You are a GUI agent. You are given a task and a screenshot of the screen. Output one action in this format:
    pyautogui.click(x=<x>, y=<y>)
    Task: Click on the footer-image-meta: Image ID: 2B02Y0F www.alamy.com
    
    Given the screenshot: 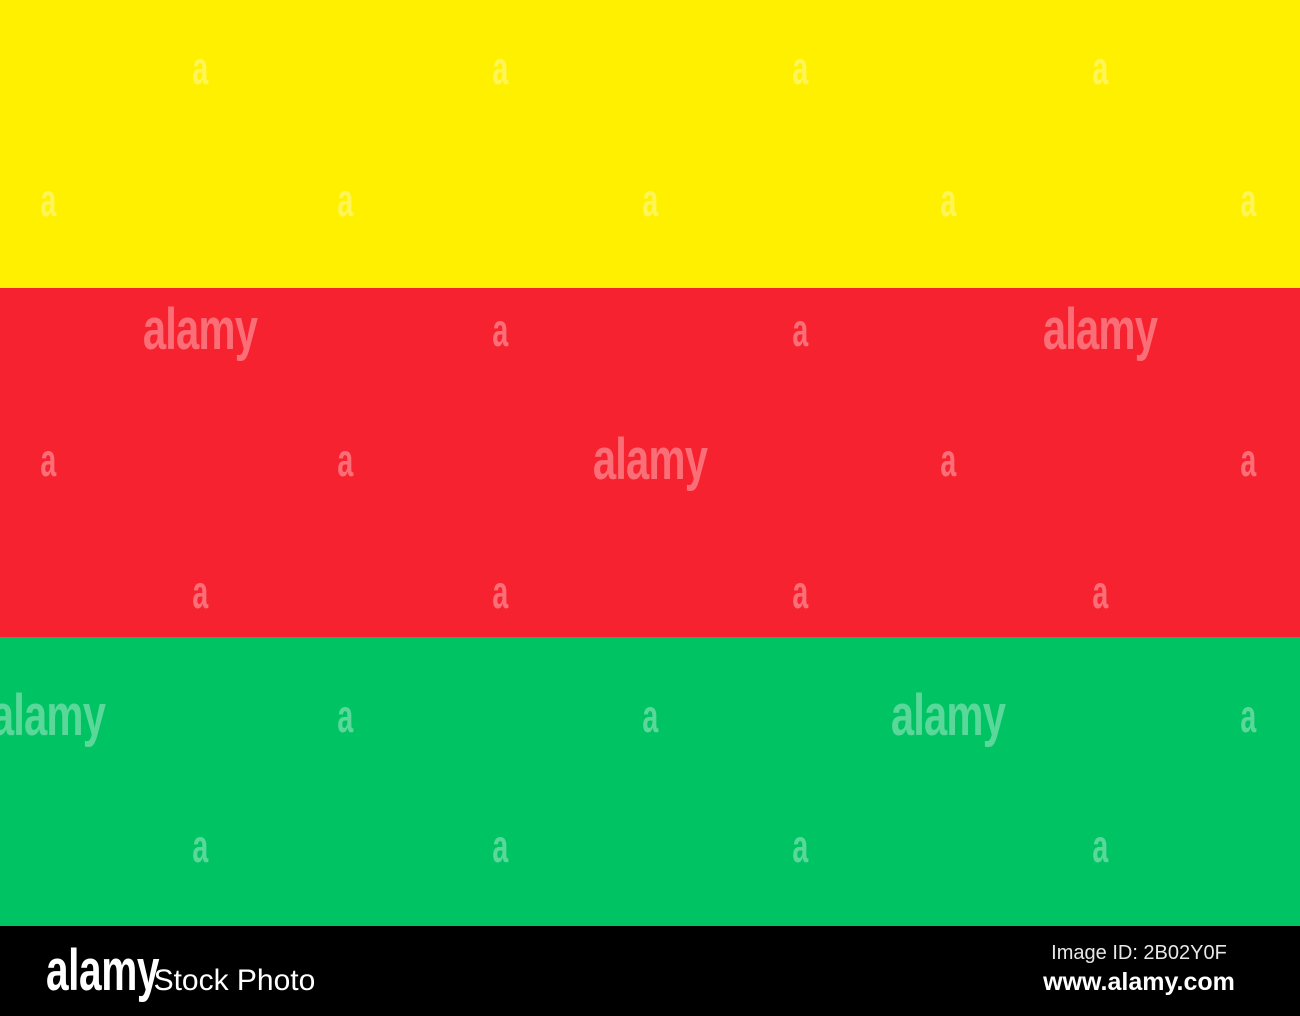 What is the action you would take?
    pyautogui.click(x=1139, y=969)
    